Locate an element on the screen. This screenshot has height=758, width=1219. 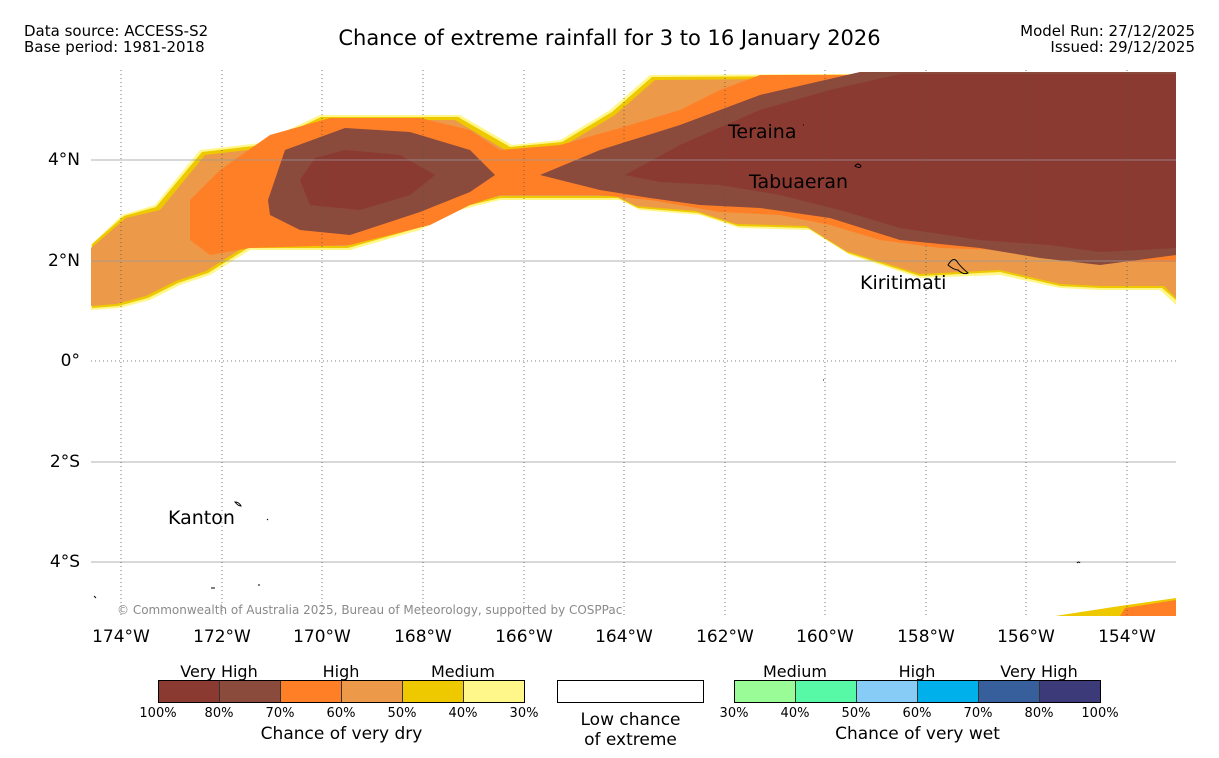
lon-label: 154°W is located at coordinates (1127, 637).